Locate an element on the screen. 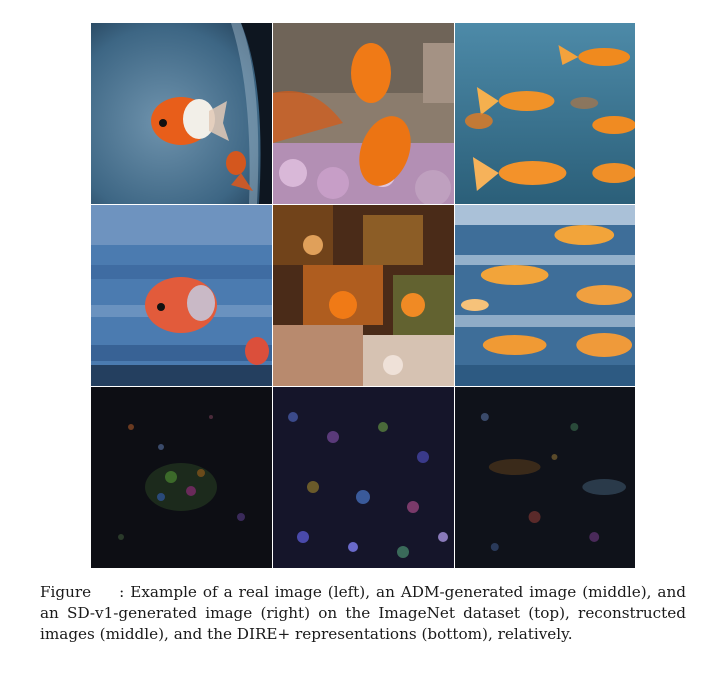 The width and height of the screenshot is (718, 698). sd-v1-generated-image-goldfish is located at coordinates (545, 113).